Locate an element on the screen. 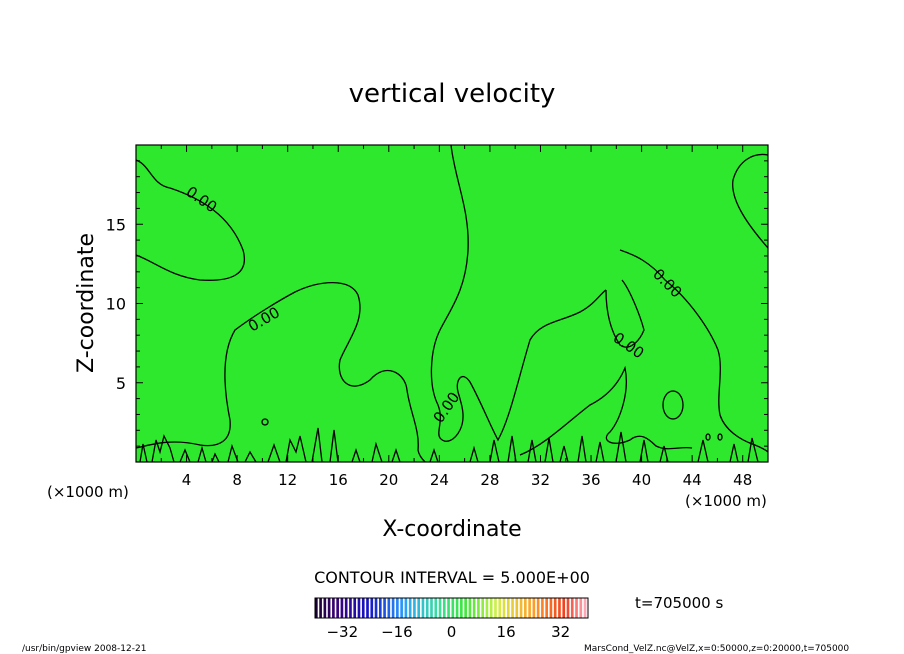 The height and width of the screenshot is (654, 904). contour-central is located at coordinates (280, 372).